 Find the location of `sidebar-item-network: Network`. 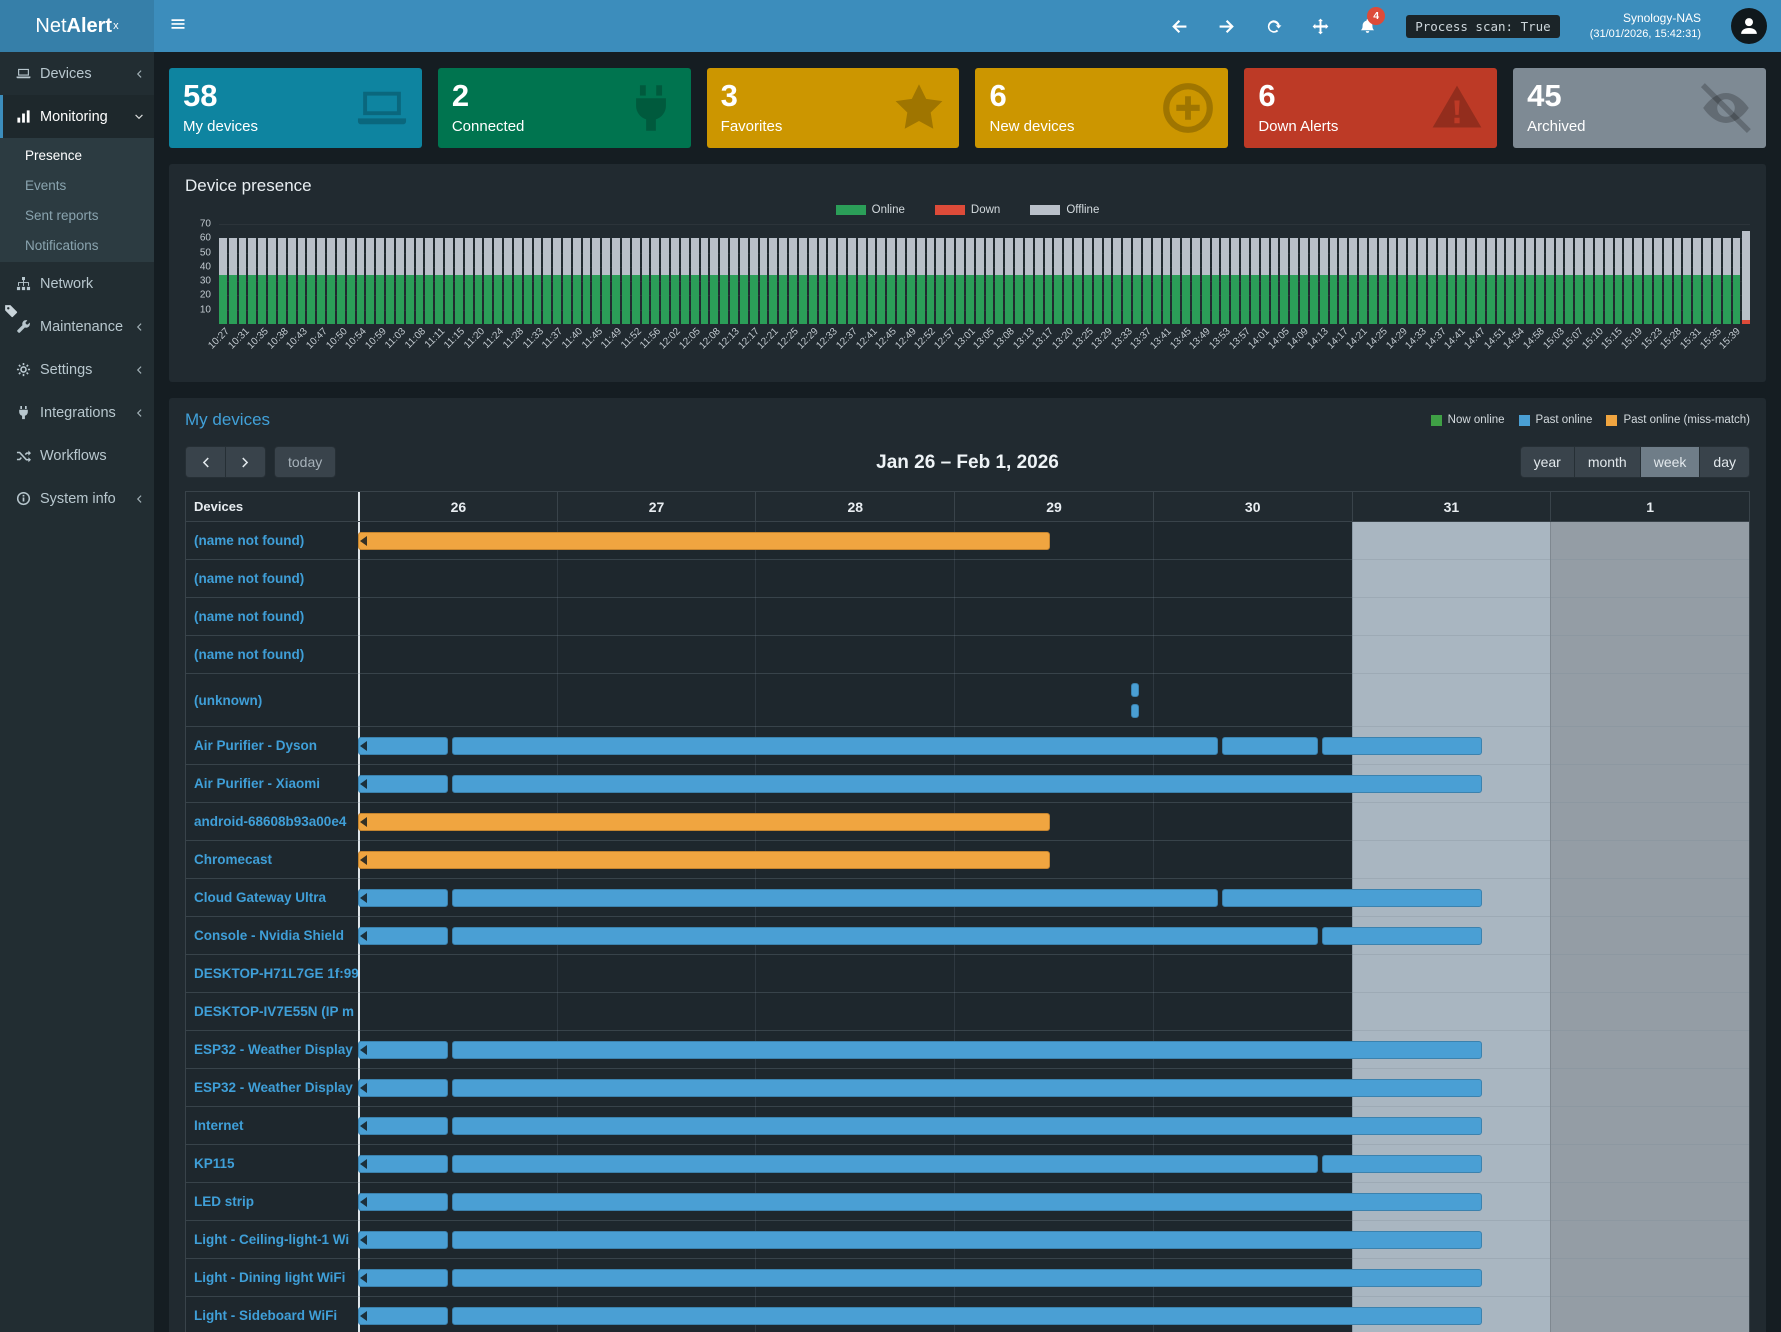

sidebar-item-network: Network is located at coordinates (77, 283).